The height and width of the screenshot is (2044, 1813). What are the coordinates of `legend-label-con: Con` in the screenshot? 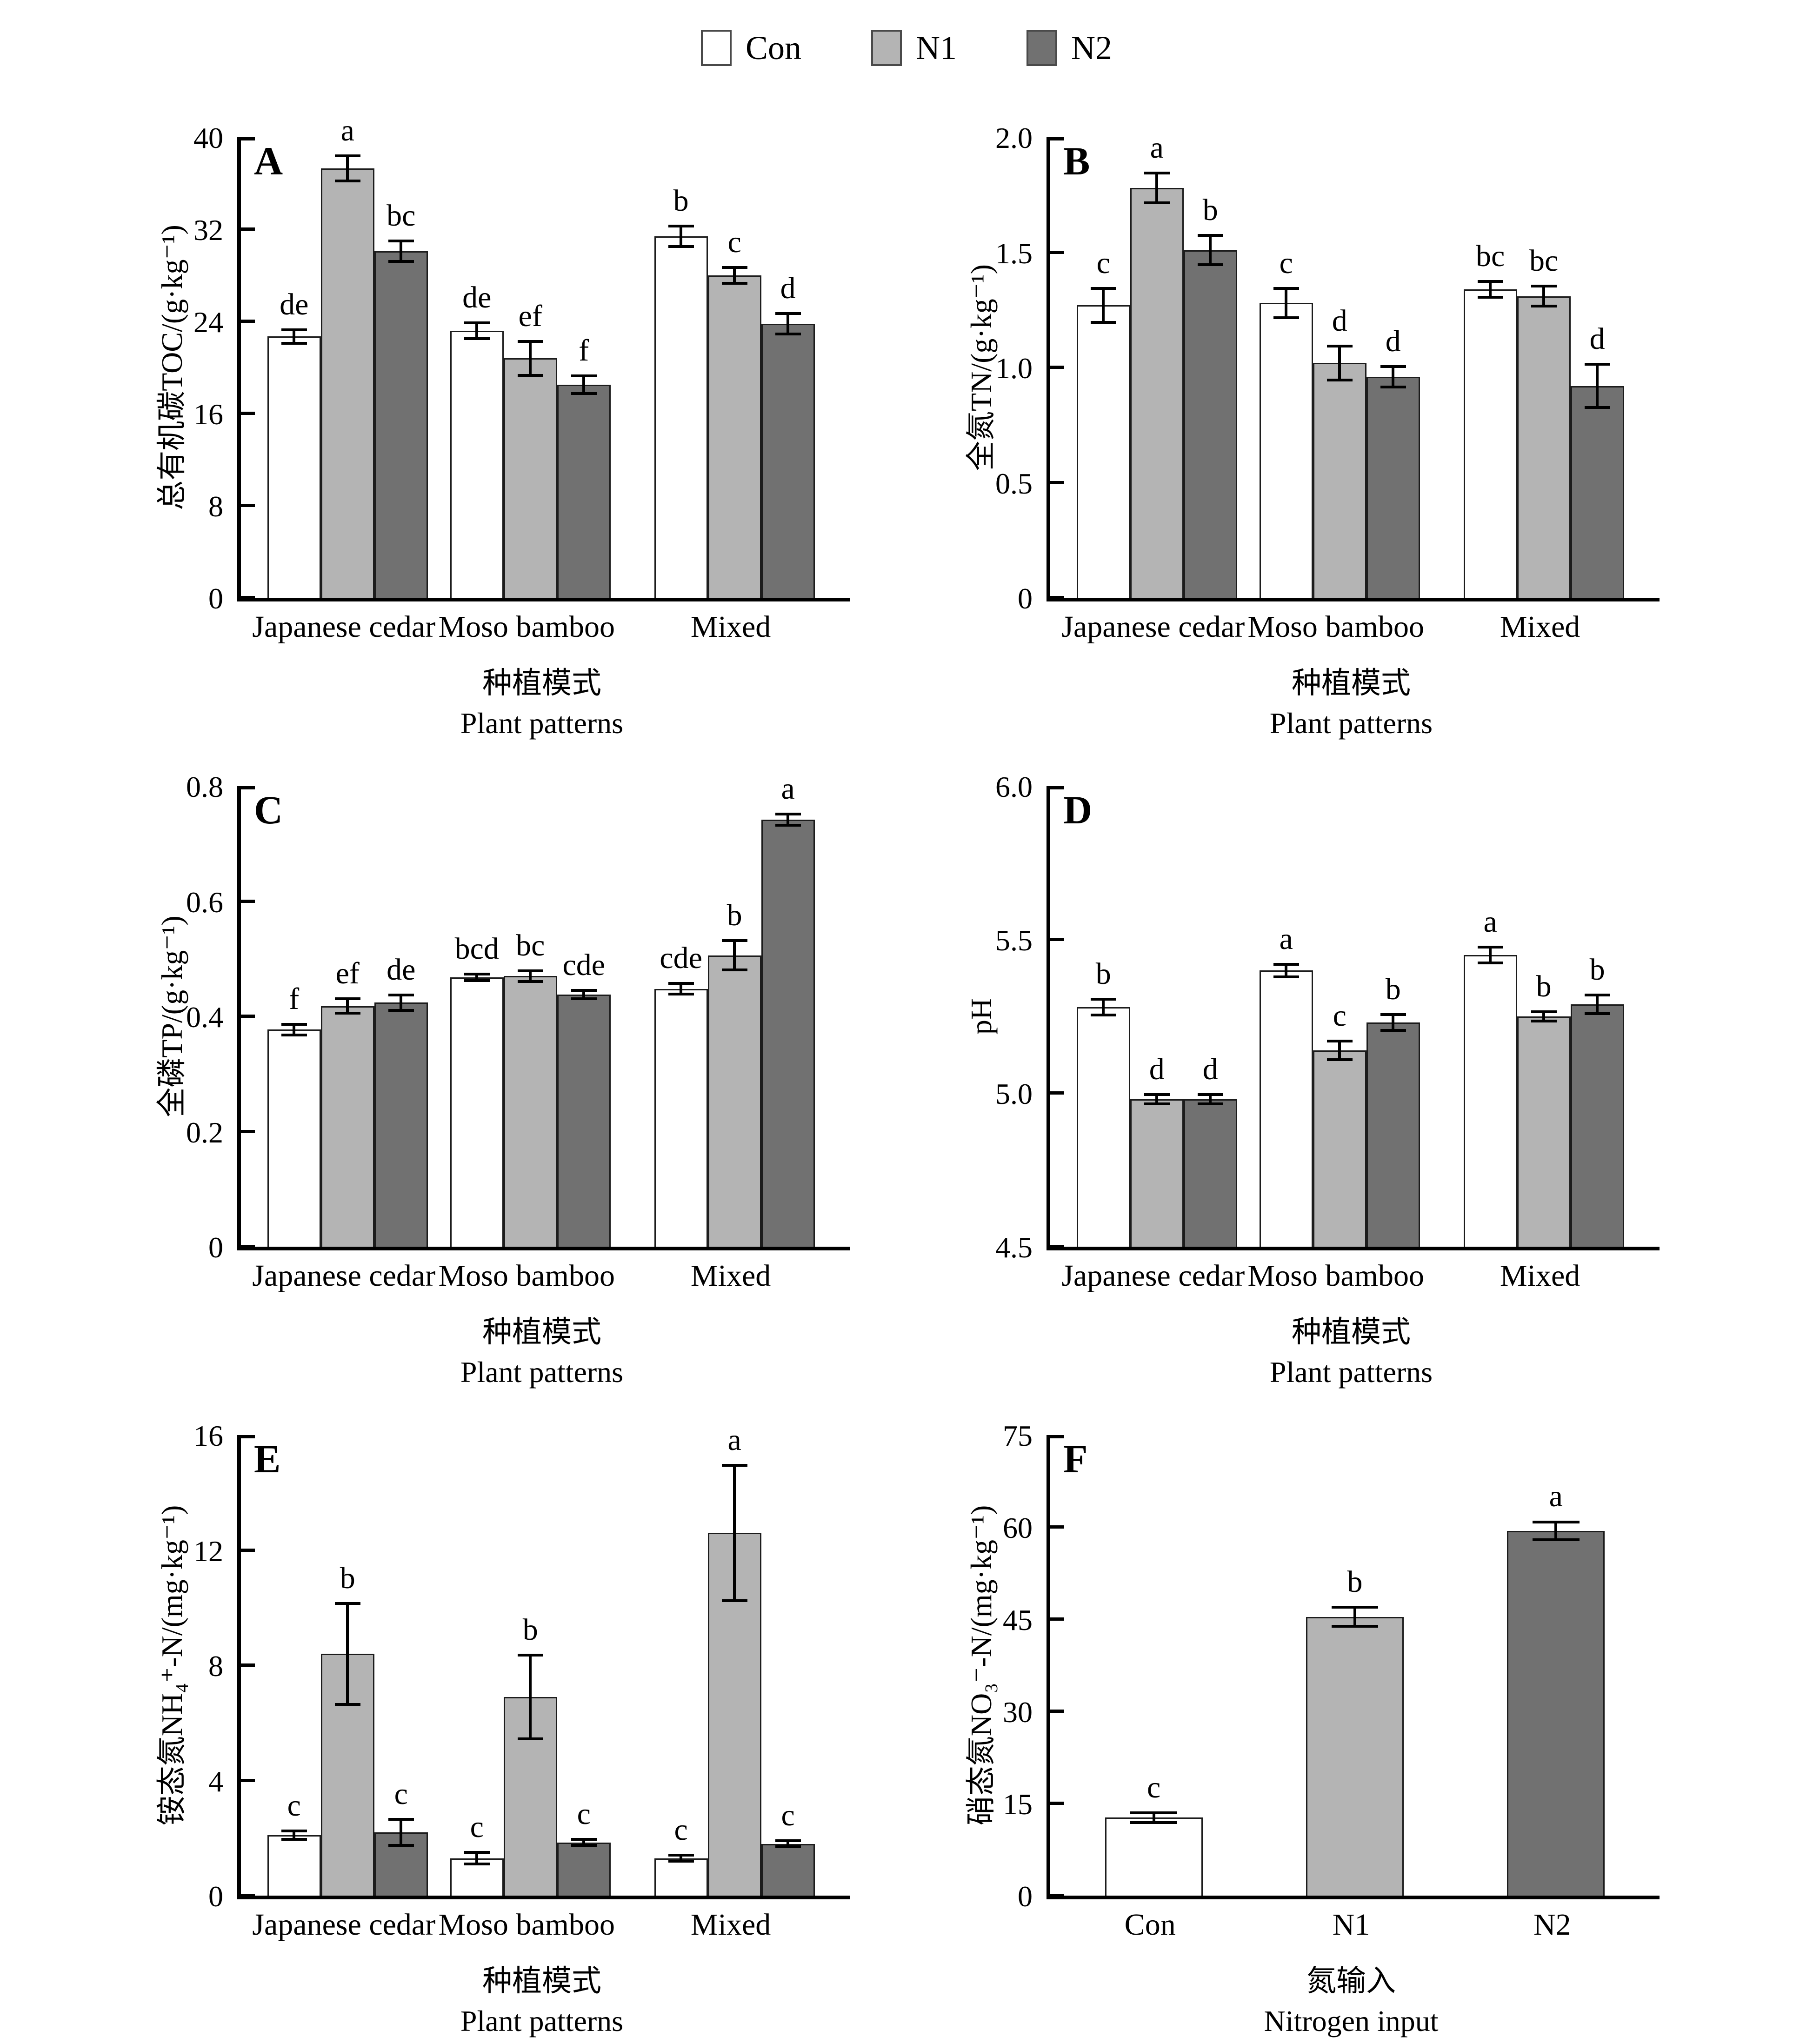 It's located at (773, 48).